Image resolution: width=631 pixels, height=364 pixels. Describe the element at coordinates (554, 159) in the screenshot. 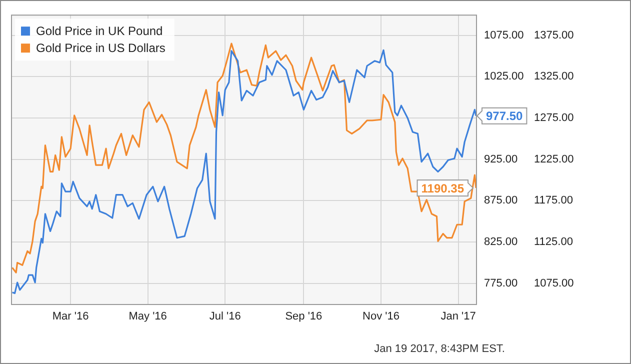

I see `y2-tick-label: 1225.00` at that location.